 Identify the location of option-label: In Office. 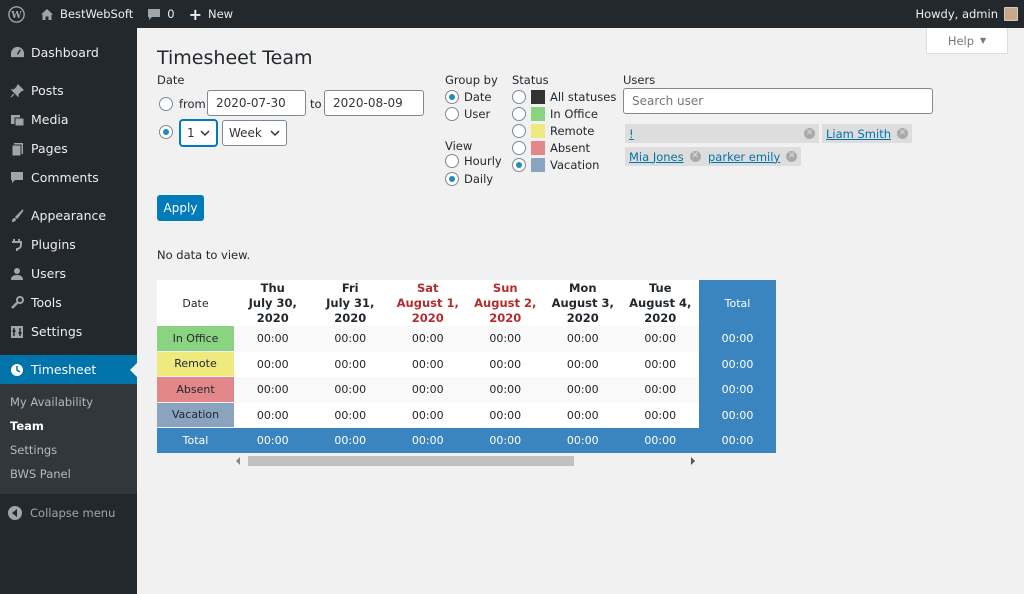
(574, 114).